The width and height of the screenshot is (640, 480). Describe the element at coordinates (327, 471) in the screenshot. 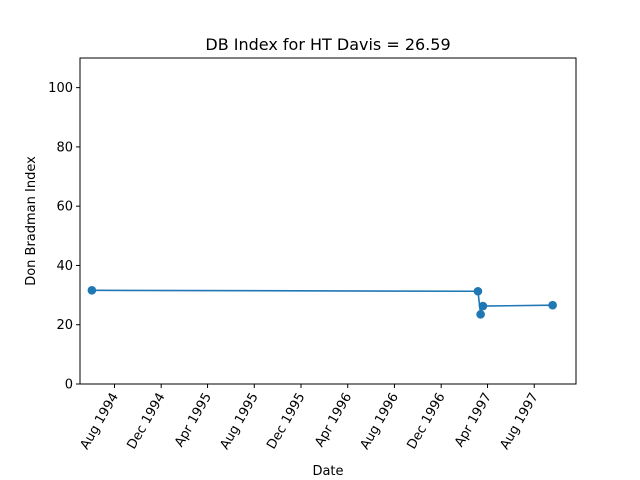

I see `x-axis-title: Date` at that location.